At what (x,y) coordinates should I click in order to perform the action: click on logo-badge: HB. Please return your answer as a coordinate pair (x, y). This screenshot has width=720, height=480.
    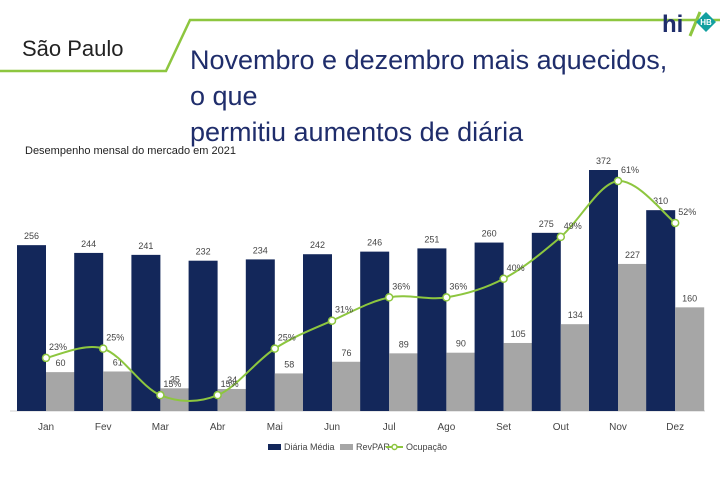
    Looking at the image, I should click on (706, 22).